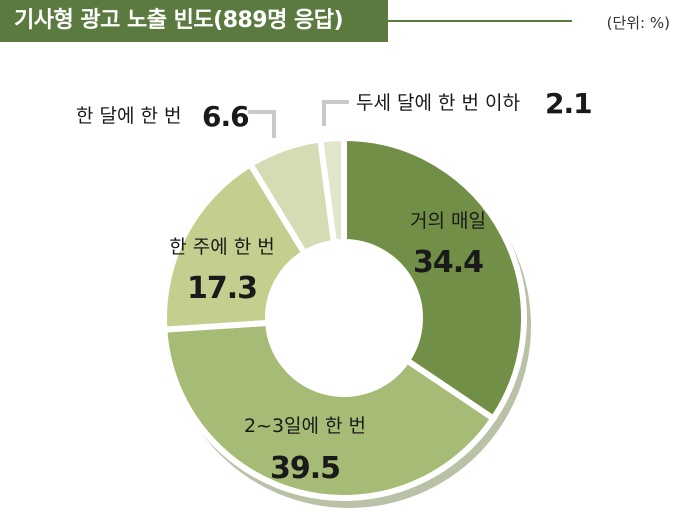  Describe the element at coordinates (305, 468) in the screenshot. I see `label-value-2-3-days: 39.5` at that location.